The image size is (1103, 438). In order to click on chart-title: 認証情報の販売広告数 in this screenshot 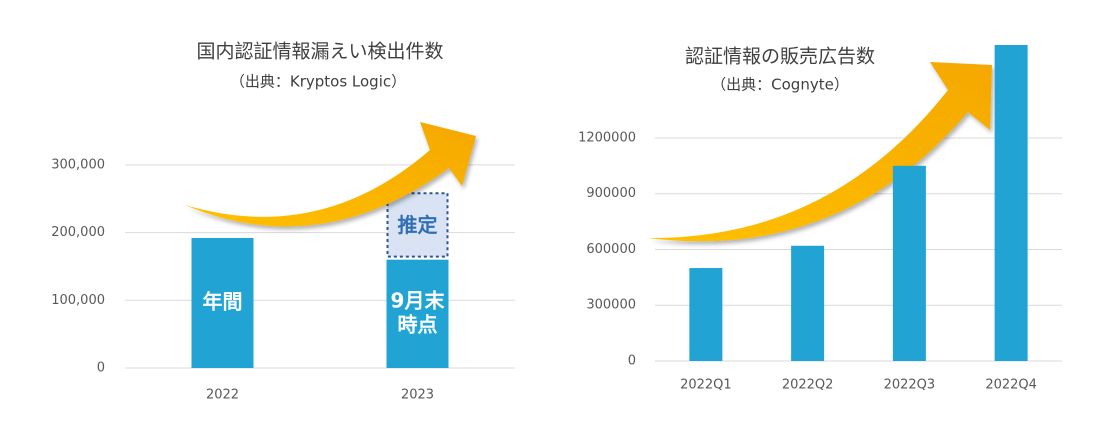, I will do `click(780, 57)`.